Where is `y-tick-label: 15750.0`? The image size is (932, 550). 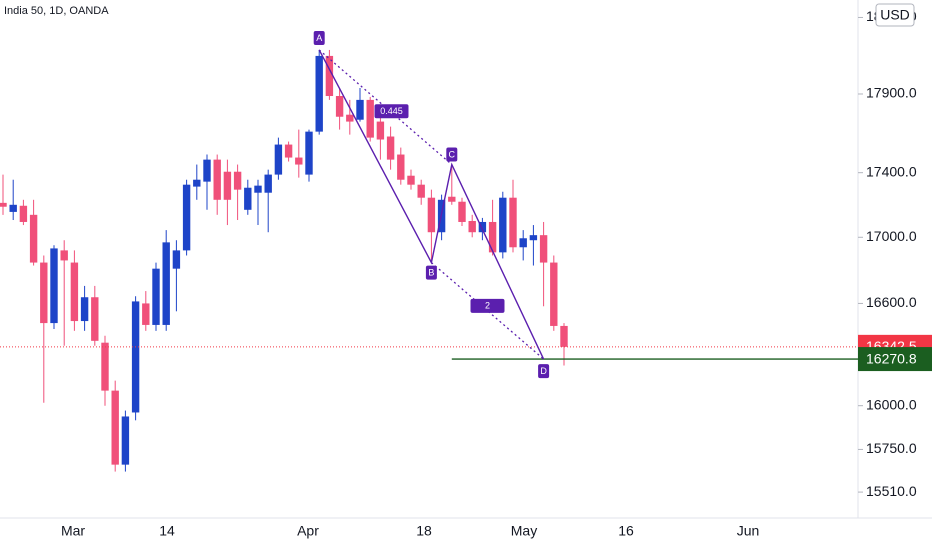 y-tick-label: 15750.0 is located at coordinates (891, 448).